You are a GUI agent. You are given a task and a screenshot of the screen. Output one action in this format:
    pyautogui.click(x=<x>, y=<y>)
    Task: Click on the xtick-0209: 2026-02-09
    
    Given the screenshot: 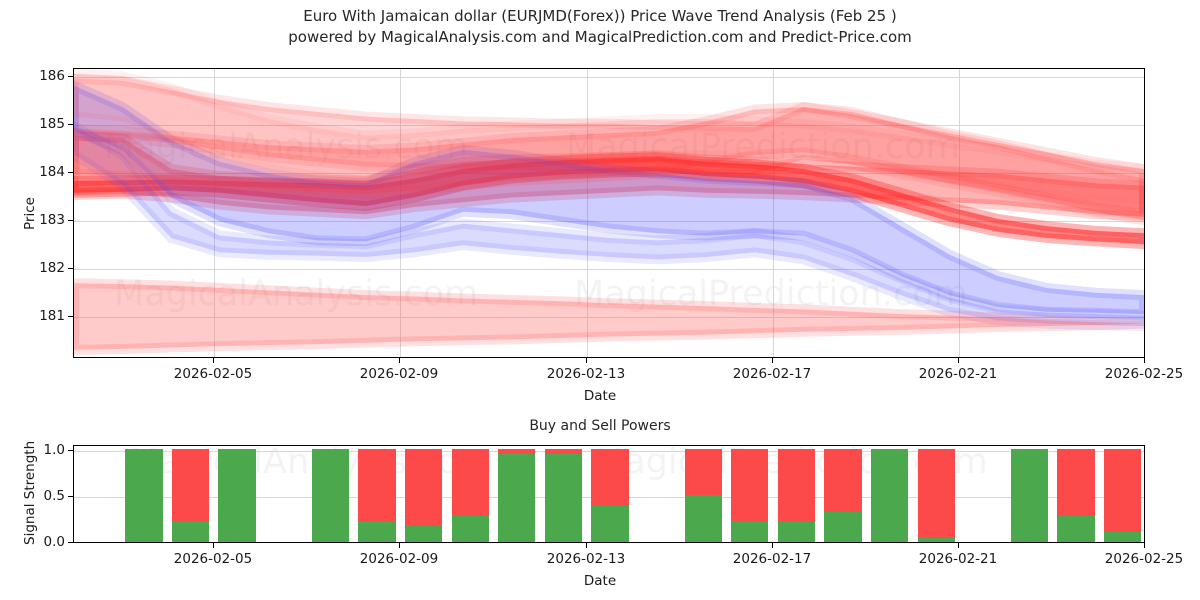 What is the action you would take?
    pyautogui.click(x=399, y=374)
    